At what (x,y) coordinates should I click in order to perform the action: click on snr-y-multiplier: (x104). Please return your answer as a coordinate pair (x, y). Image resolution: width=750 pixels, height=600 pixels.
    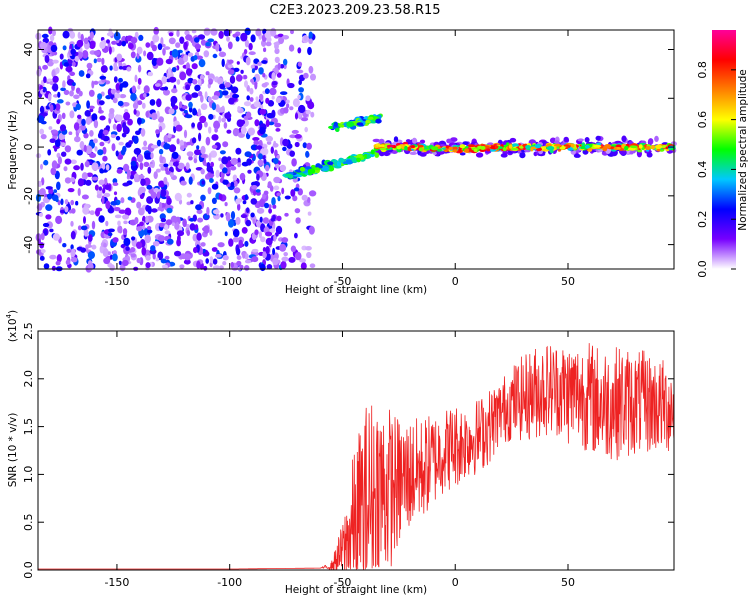
    Looking at the image, I should click on (12, 326).